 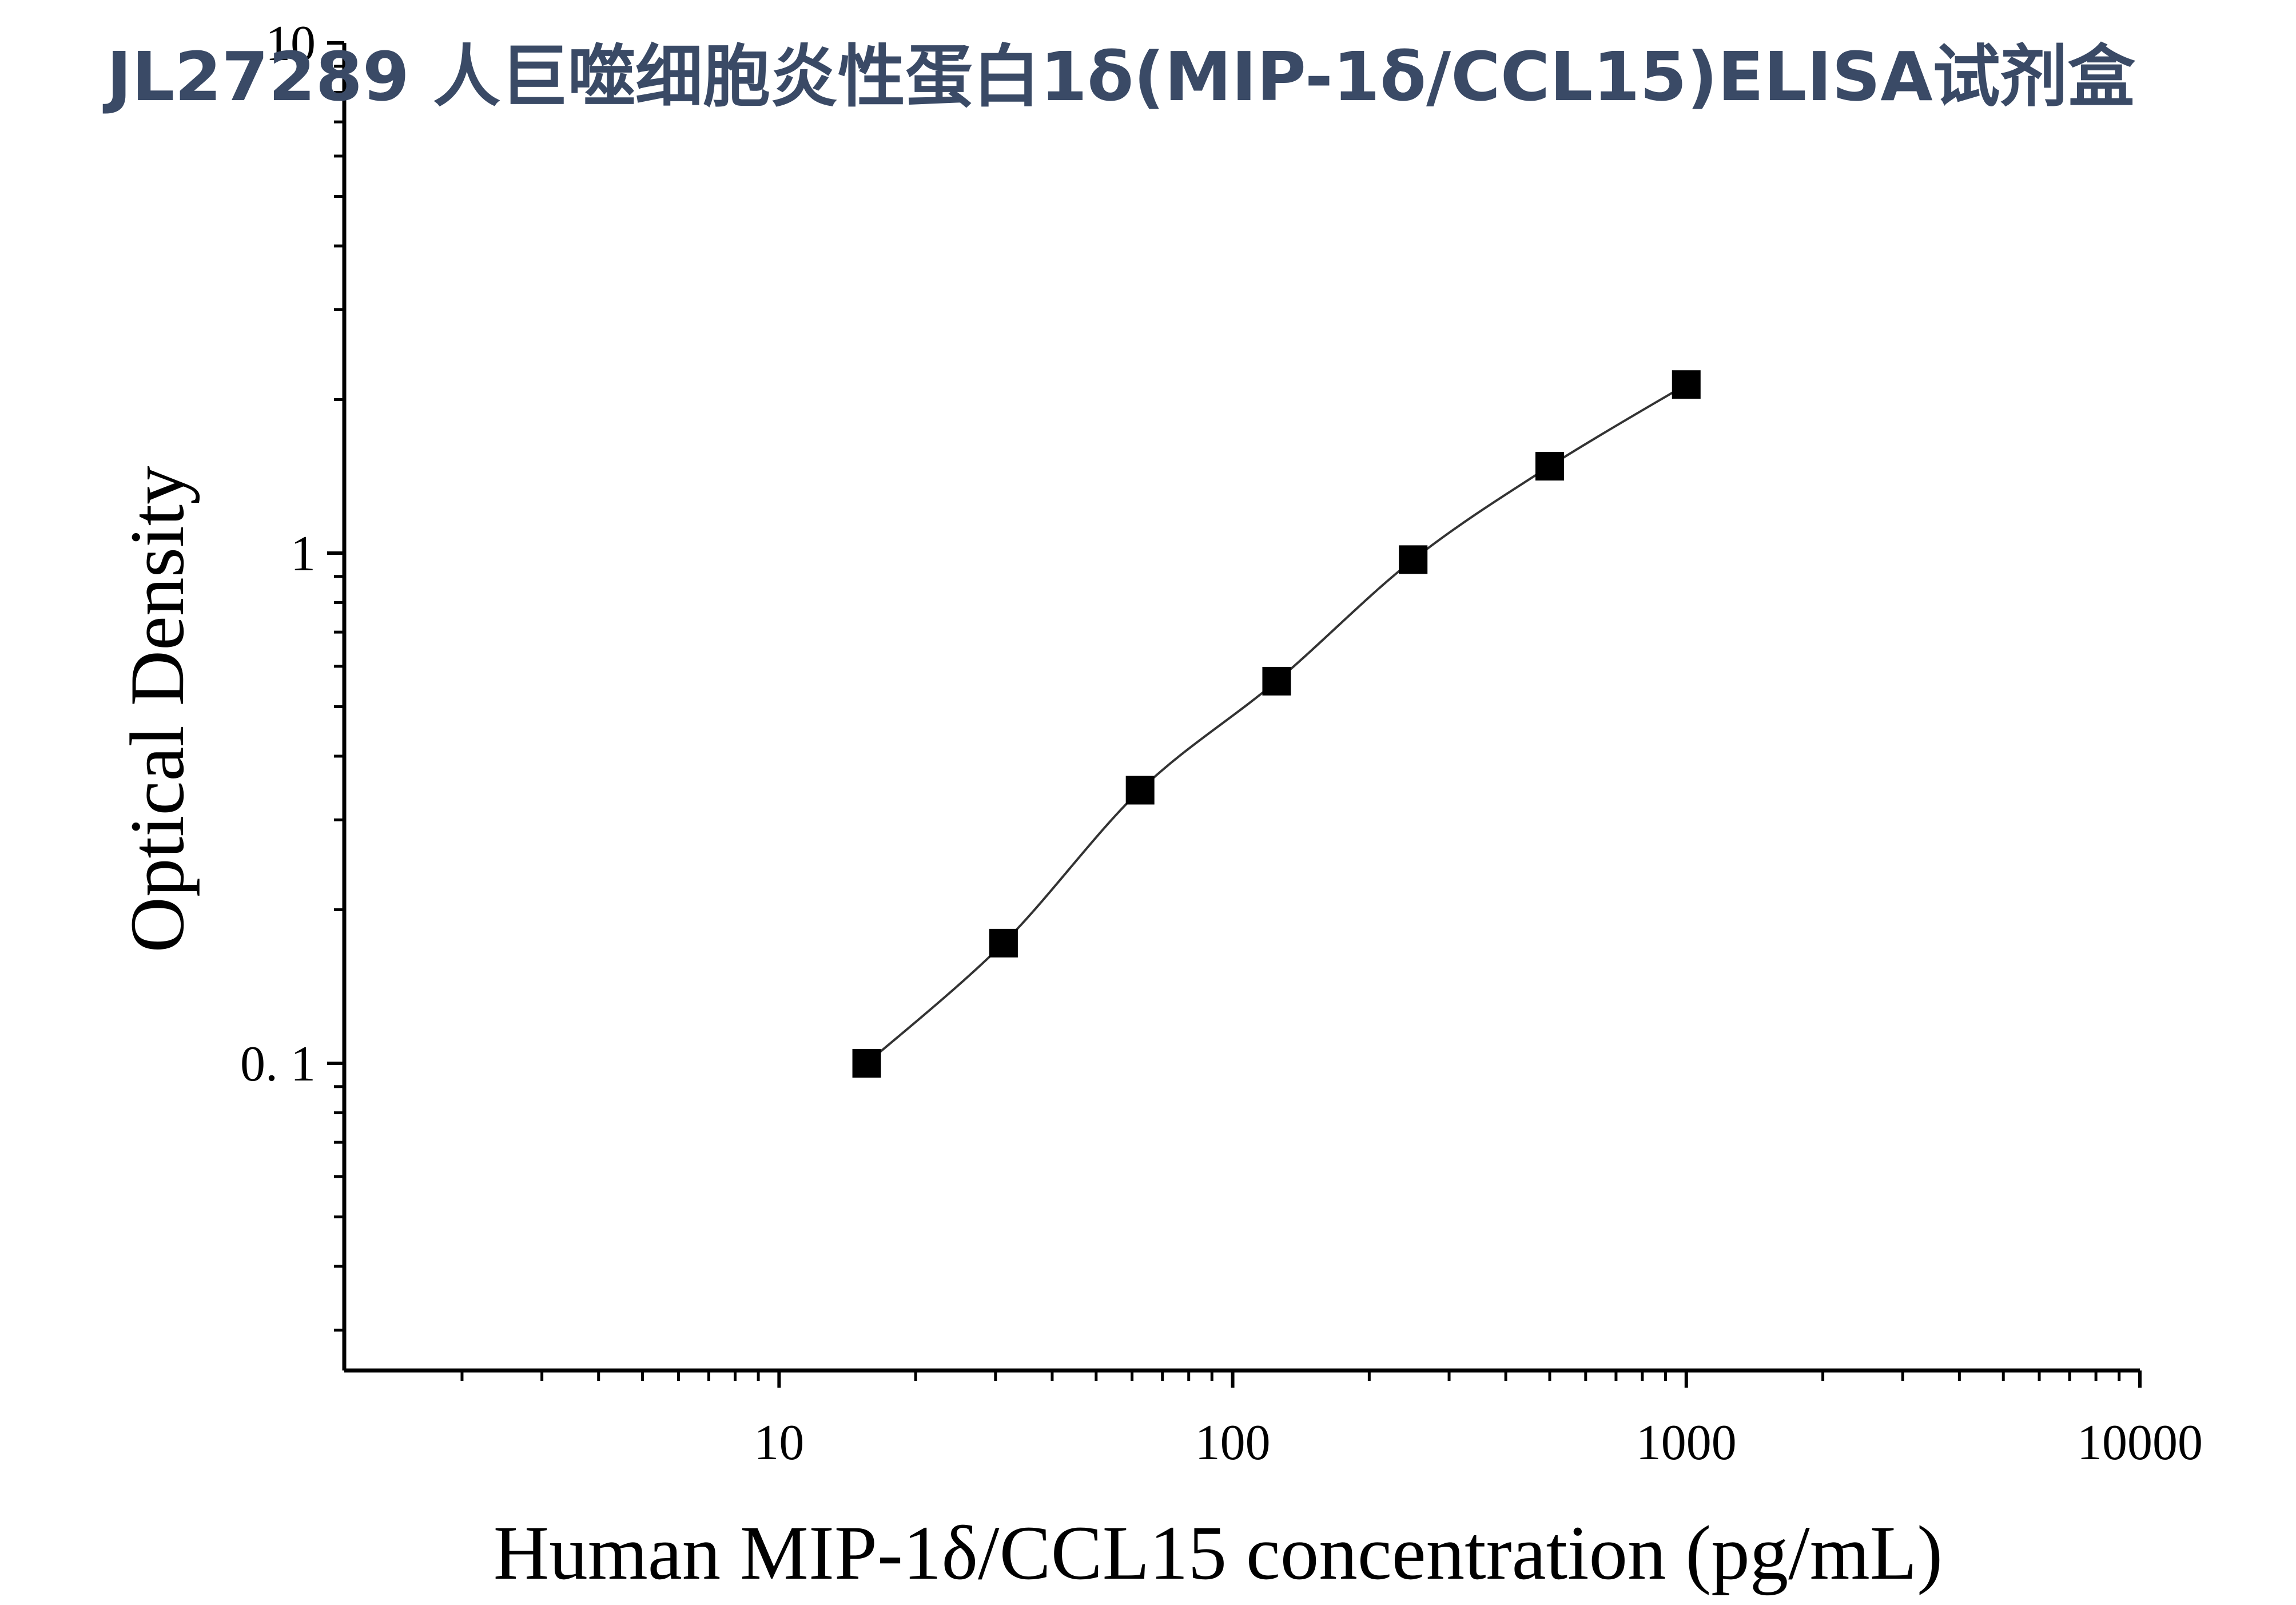 I want to click on y-axis-label: Optical Density, so click(x=158, y=709).